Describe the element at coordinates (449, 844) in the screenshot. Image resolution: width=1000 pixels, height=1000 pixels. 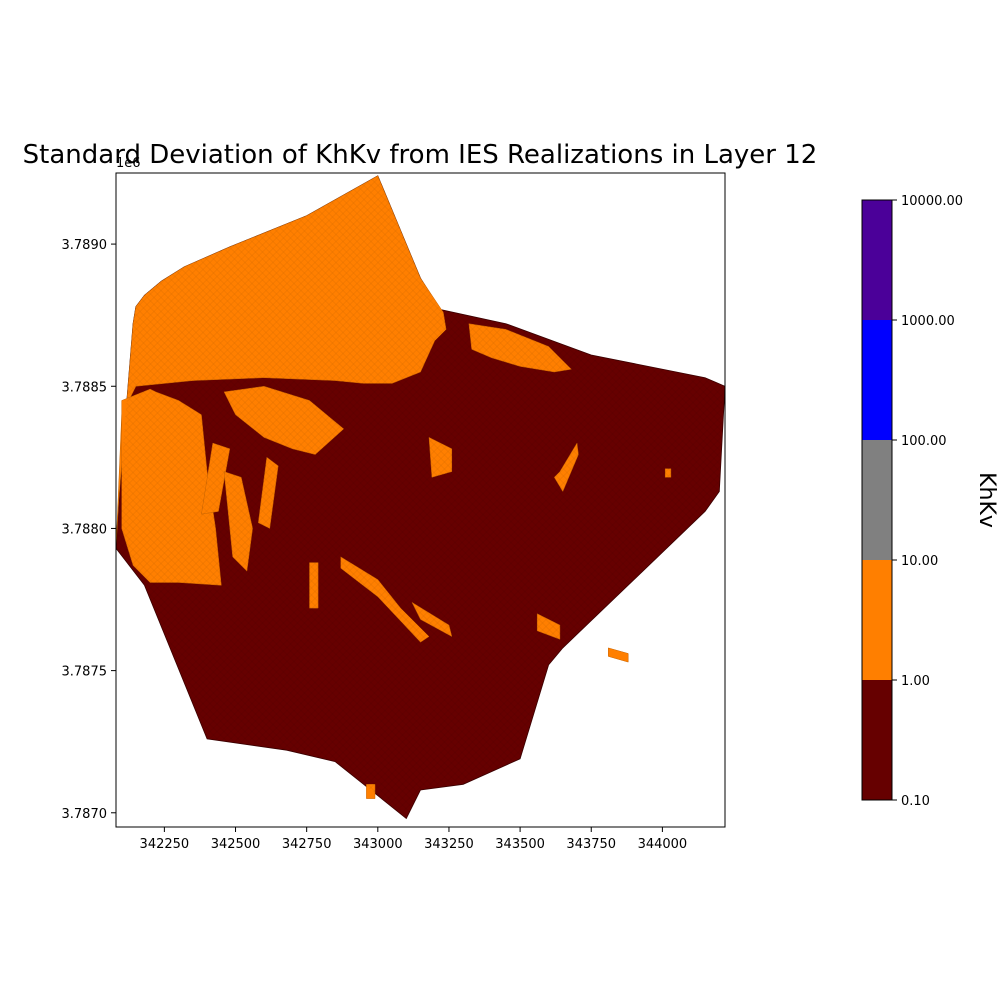
I see `x-tick-label: 343250` at that location.